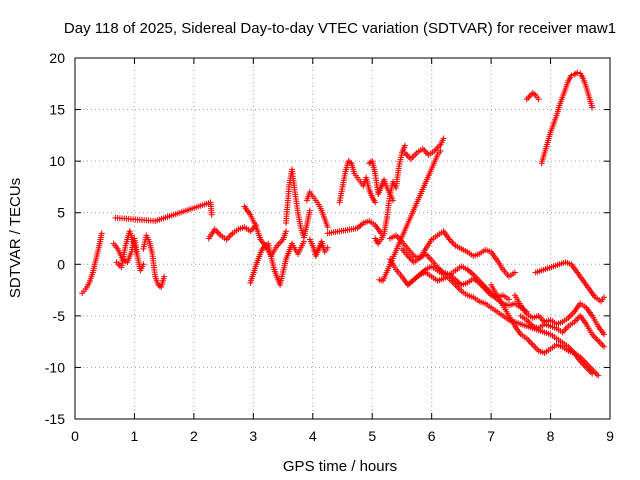 The image size is (640, 480). What do you see at coordinates (61, 264) in the screenshot?
I see `y-tick-label: 0` at bounding box center [61, 264].